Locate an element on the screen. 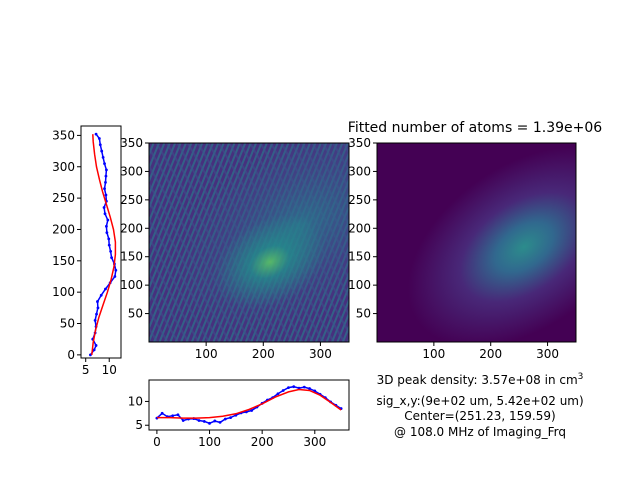 The width and height of the screenshot is (640, 480). y-profile-fit-line is located at coordinates (104, 244).